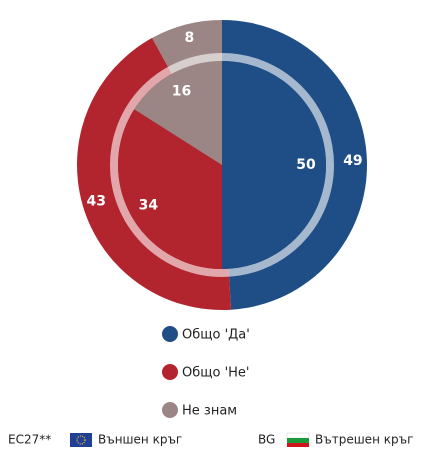 The image size is (436, 449). What do you see at coordinates (29, 440) in the screenshot?
I see `outer-series-name: EC27**` at bounding box center [29, 440].